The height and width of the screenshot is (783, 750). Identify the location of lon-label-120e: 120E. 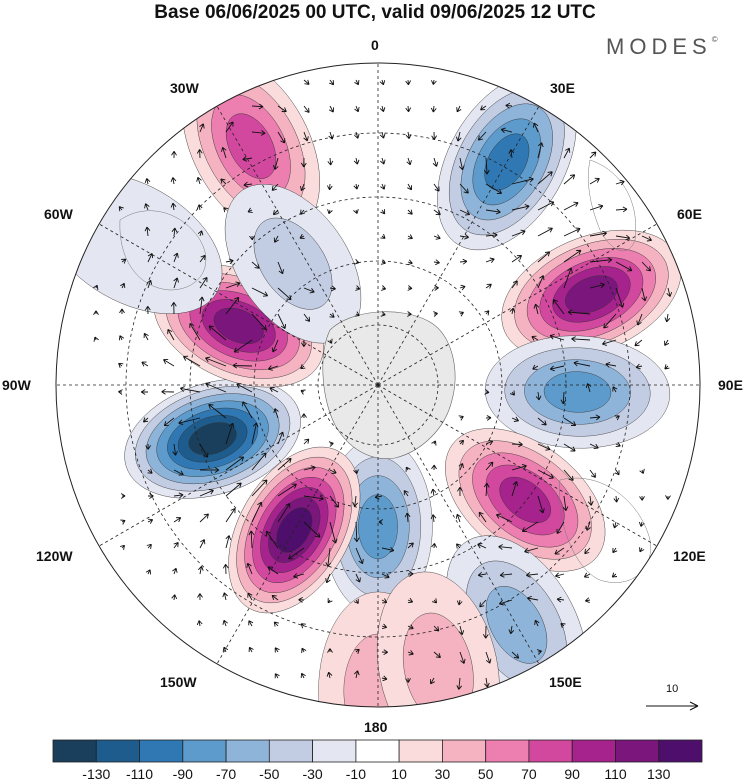
(689, 556).